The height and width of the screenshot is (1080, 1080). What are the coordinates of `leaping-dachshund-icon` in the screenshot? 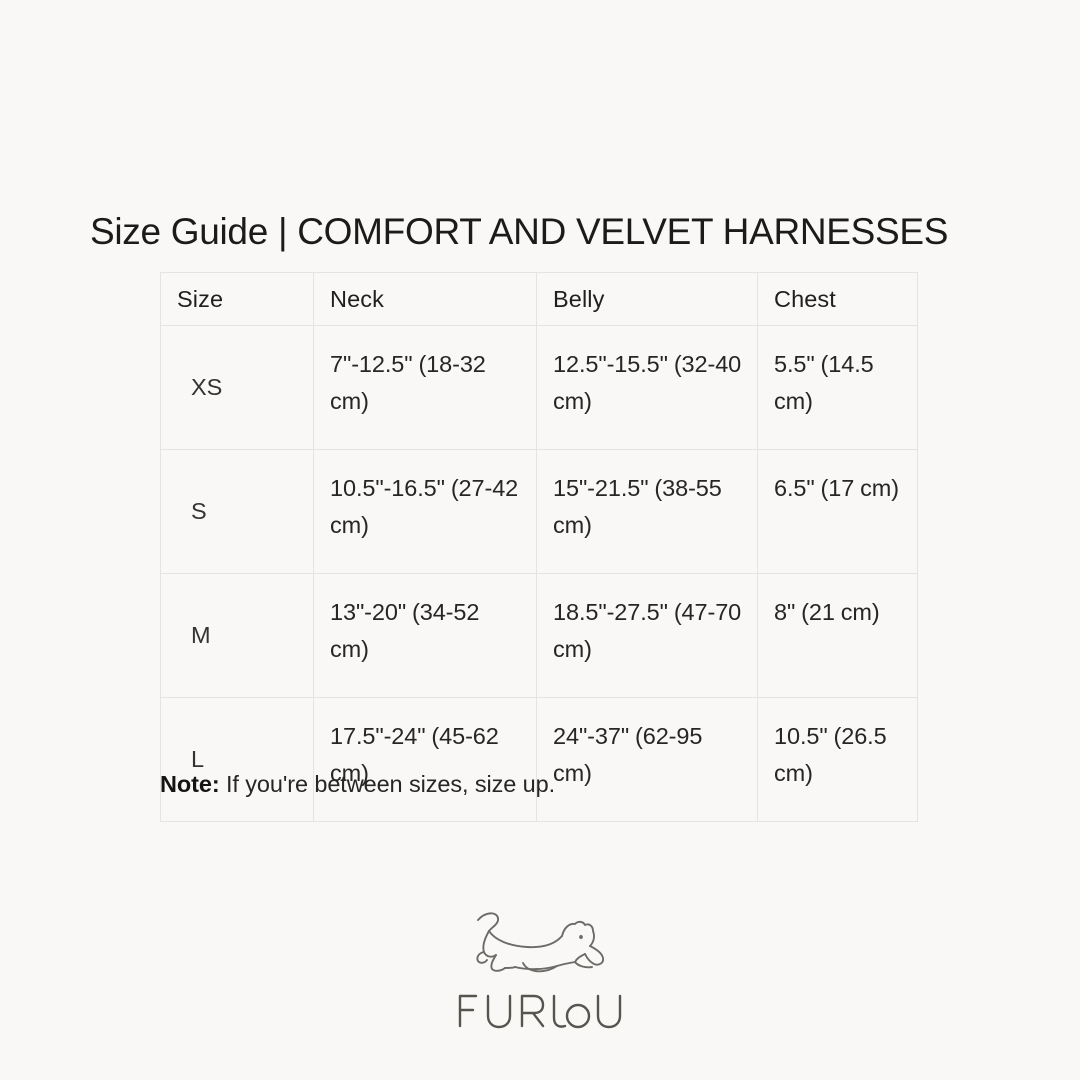 It's located at (540, 942).